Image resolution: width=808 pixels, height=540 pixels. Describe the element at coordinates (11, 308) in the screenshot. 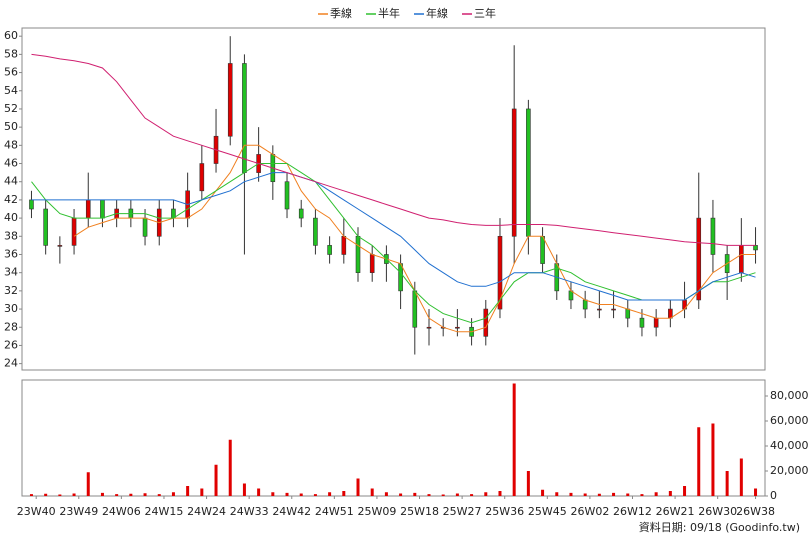

I see `y-tick-label: 30` at that location.